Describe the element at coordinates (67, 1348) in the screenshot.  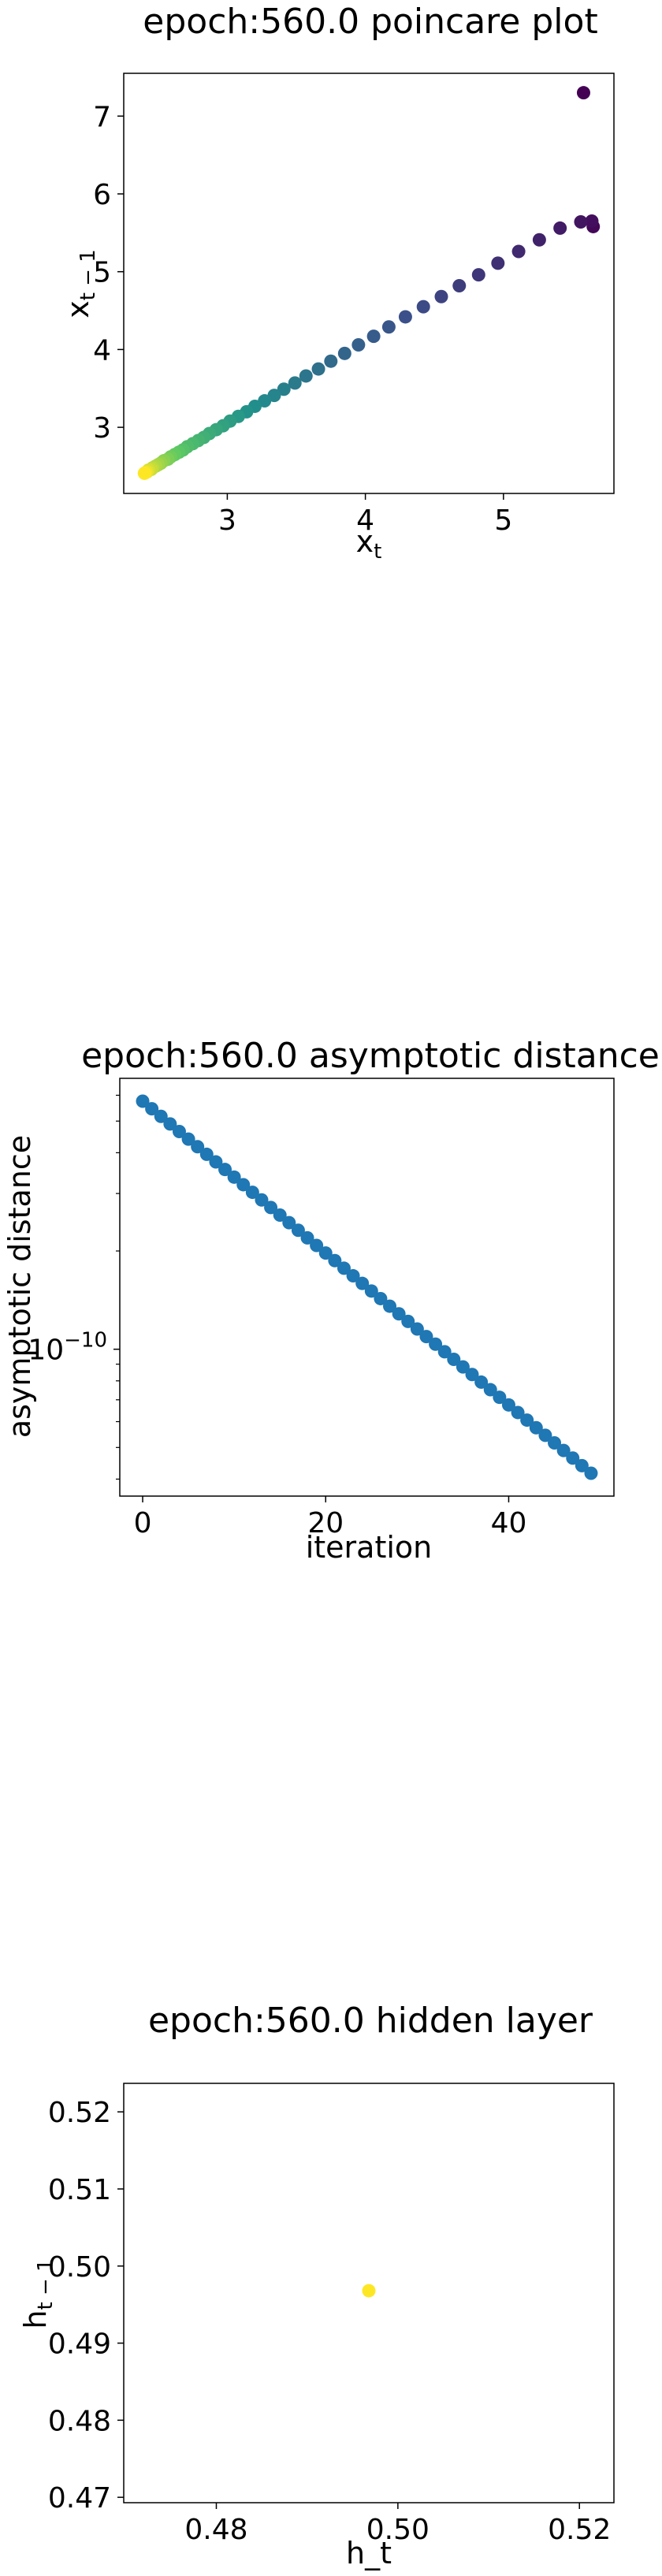
I see `asymptotic-y-tick-label: 10−10` at that location.